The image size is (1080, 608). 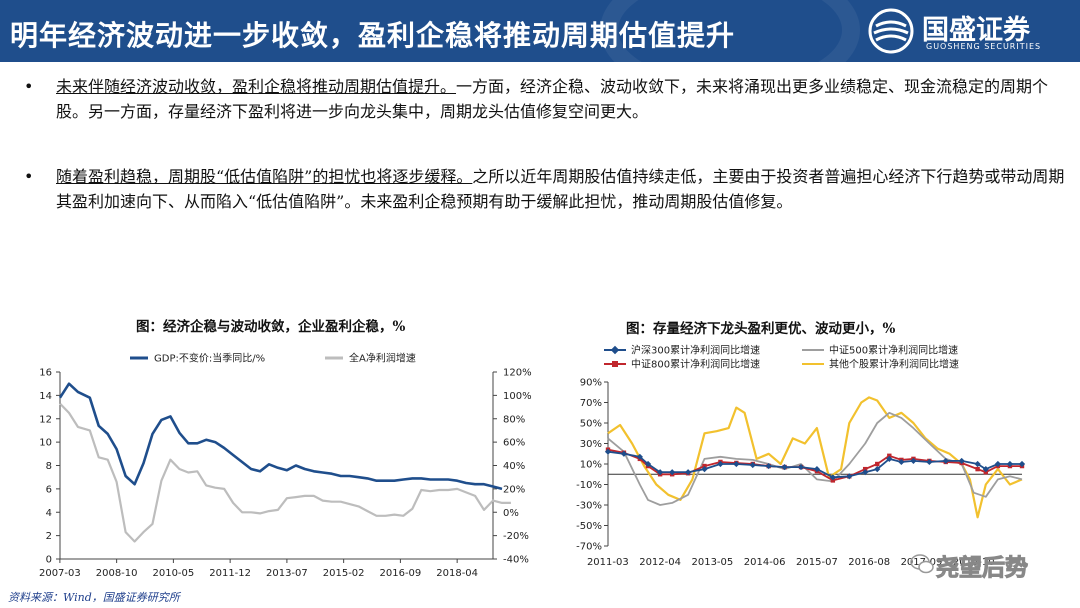 I want to click on x-tick-label: 2007-03, so click(x=60, y=573).